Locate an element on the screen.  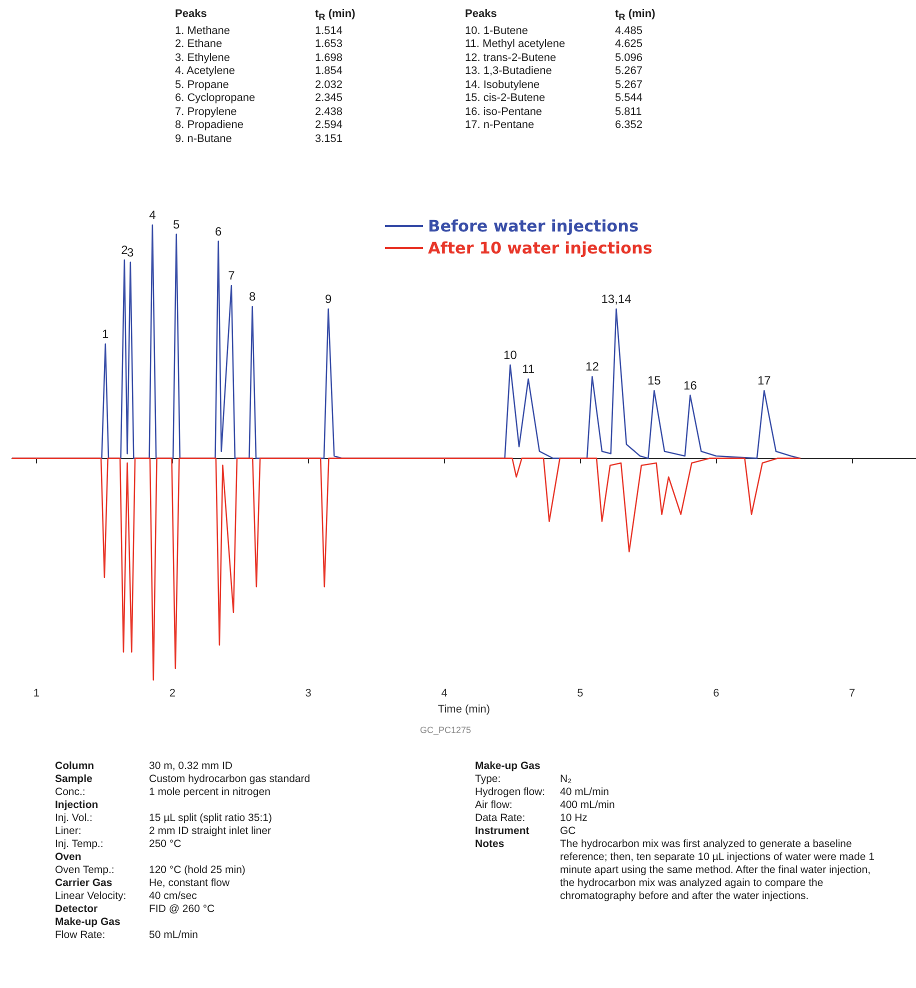
text: 11. Methyl acetylene is located at coordinates (515, 45).